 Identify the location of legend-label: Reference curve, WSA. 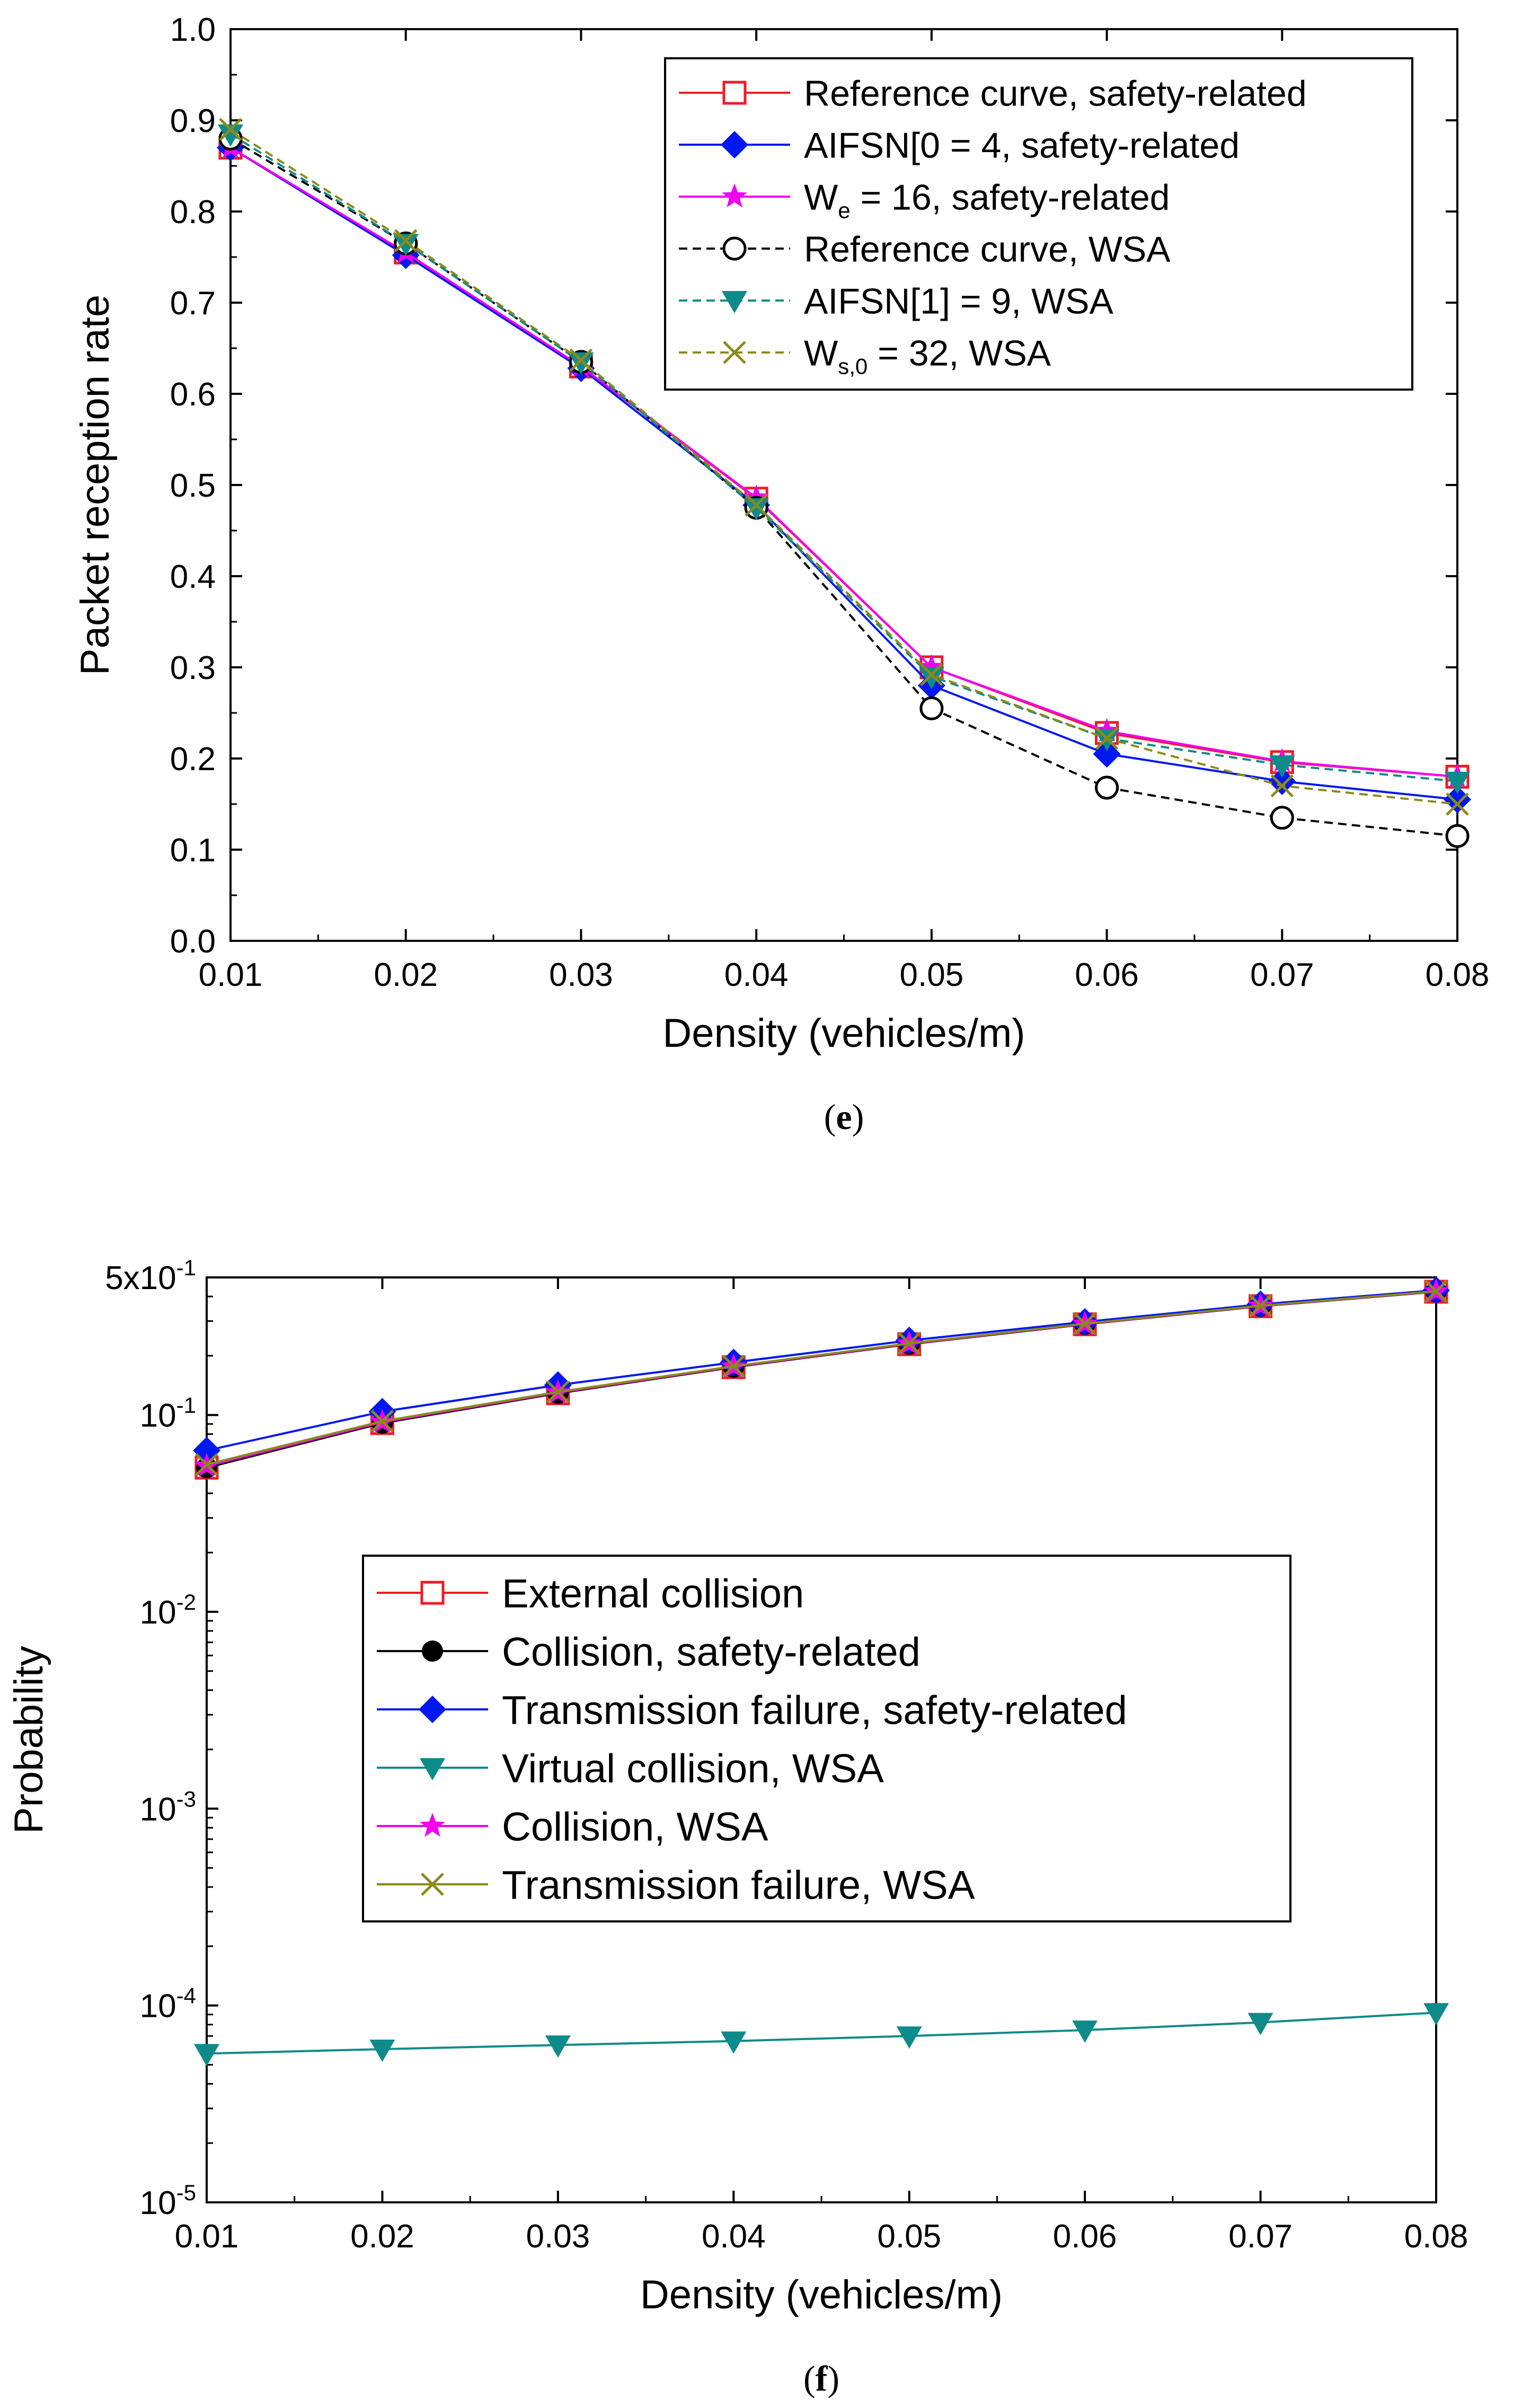
(988, 249).